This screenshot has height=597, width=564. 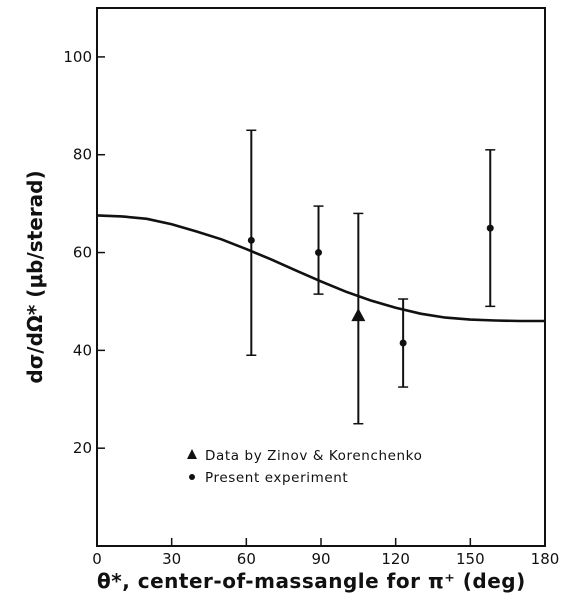 What do you see at coordinates (97, 559) in the screenshot?
I see `x-tick-label: 0` at bounding box center [97, 559].